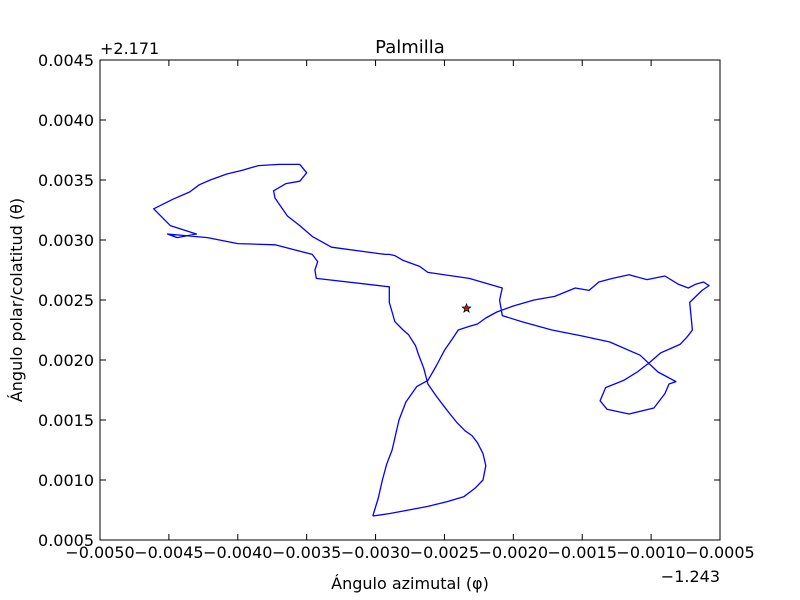  I want to click on y-tick-label: 0.0010, so click(66, 480).